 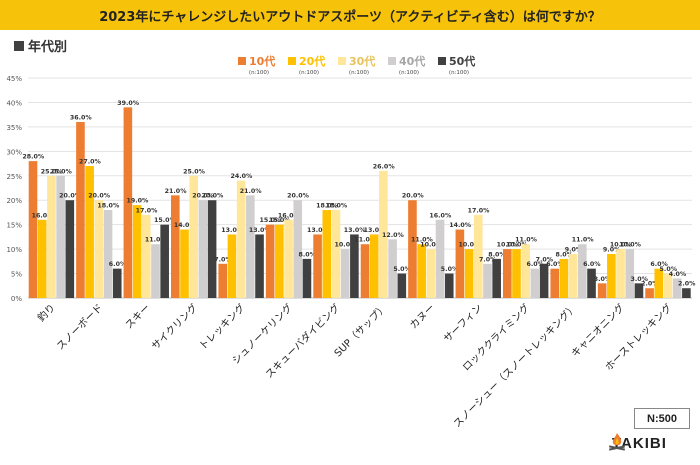 I want to click on data-label: 12.0%, so click(x=393, y=235).